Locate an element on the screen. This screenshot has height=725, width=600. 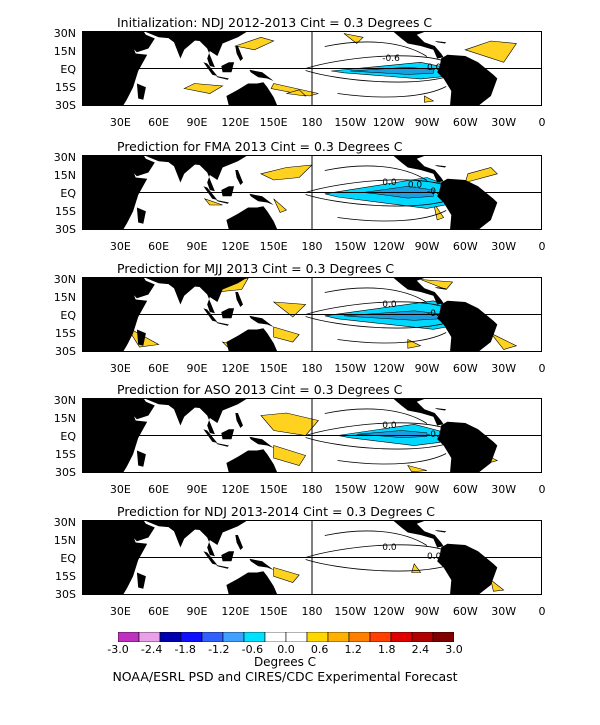
colorbar-tick-label: -1.8 is located at coordinates (185, 649).